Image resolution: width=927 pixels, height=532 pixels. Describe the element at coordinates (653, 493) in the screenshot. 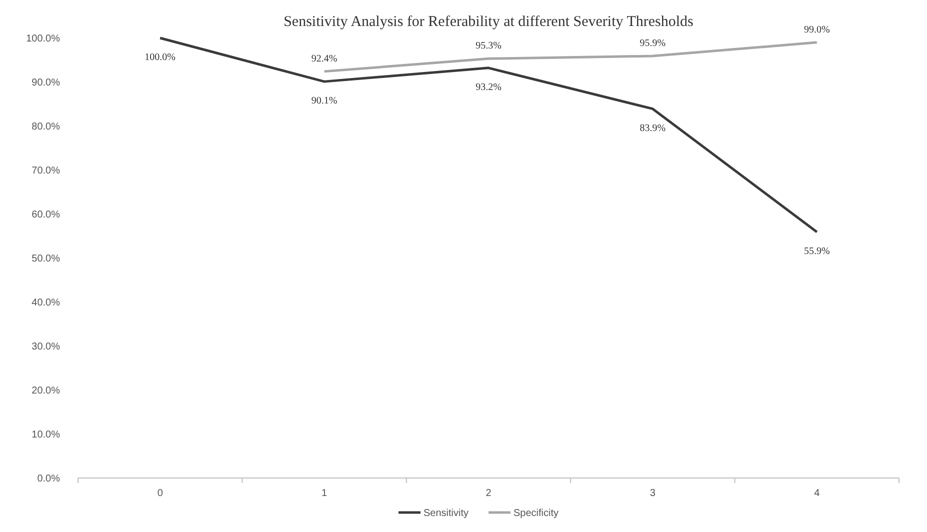

I see `x-tick-label: 3` at that location.